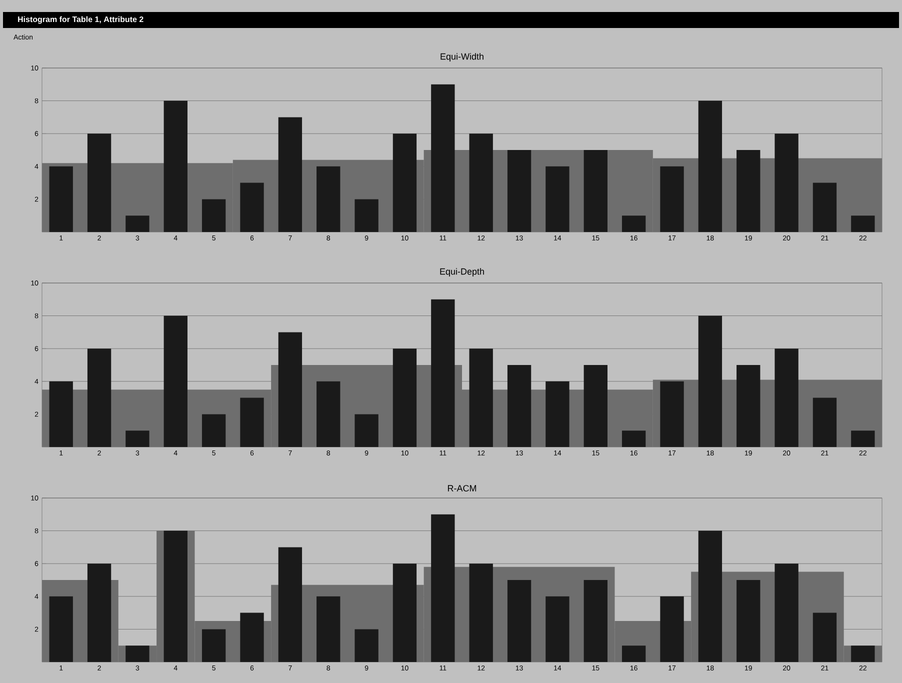  I want to click on chart-title: Equi-Width, so click(462, 57).